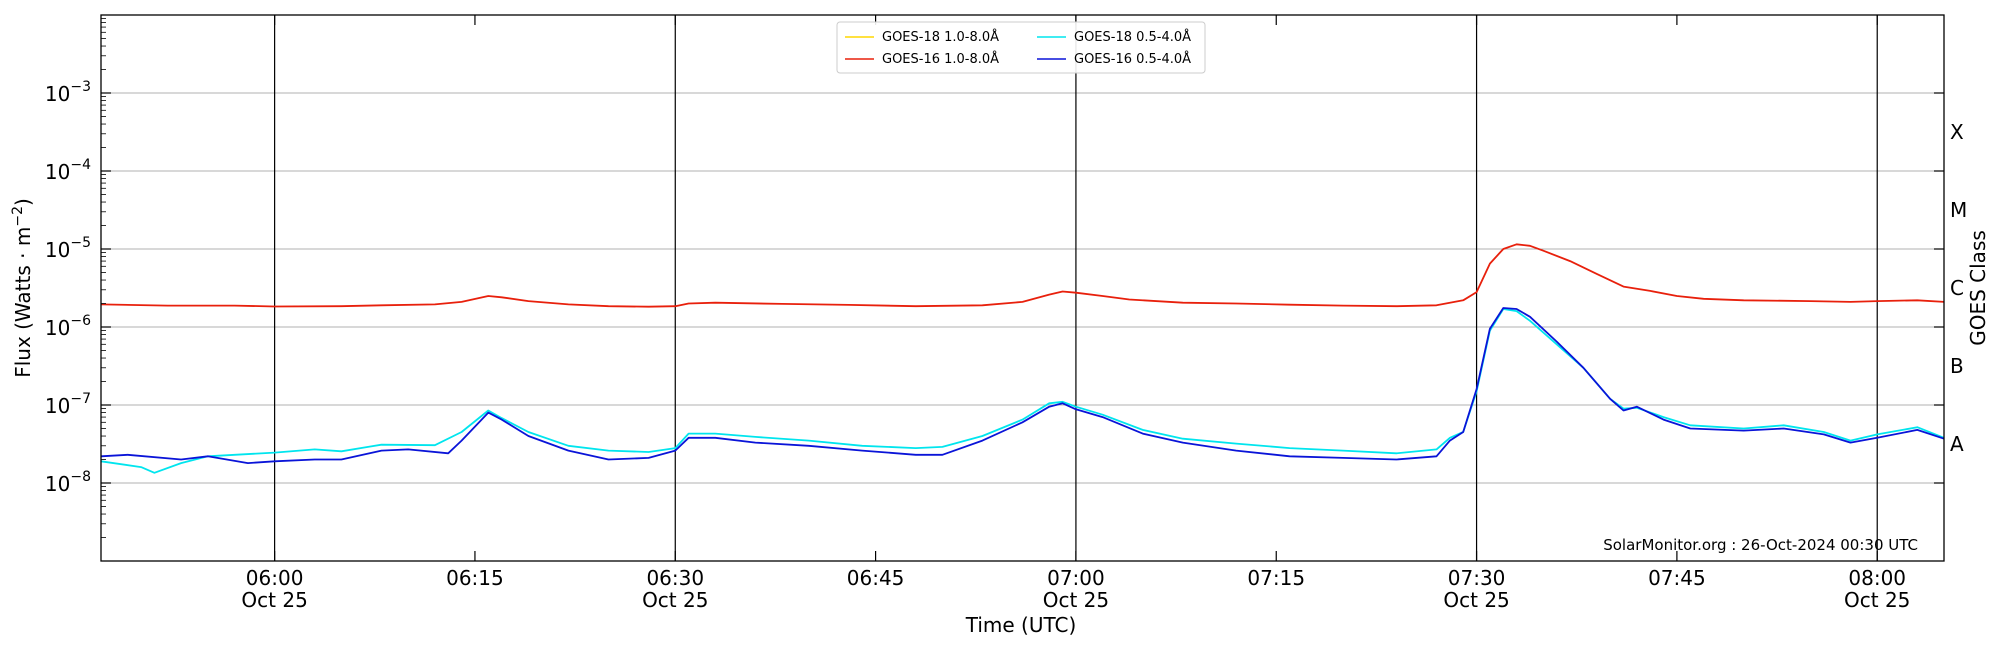 Image resolution: width=2000 pixels, height=650 pixels. I want to click on y-tick-exp: −6, so click(80, 321).